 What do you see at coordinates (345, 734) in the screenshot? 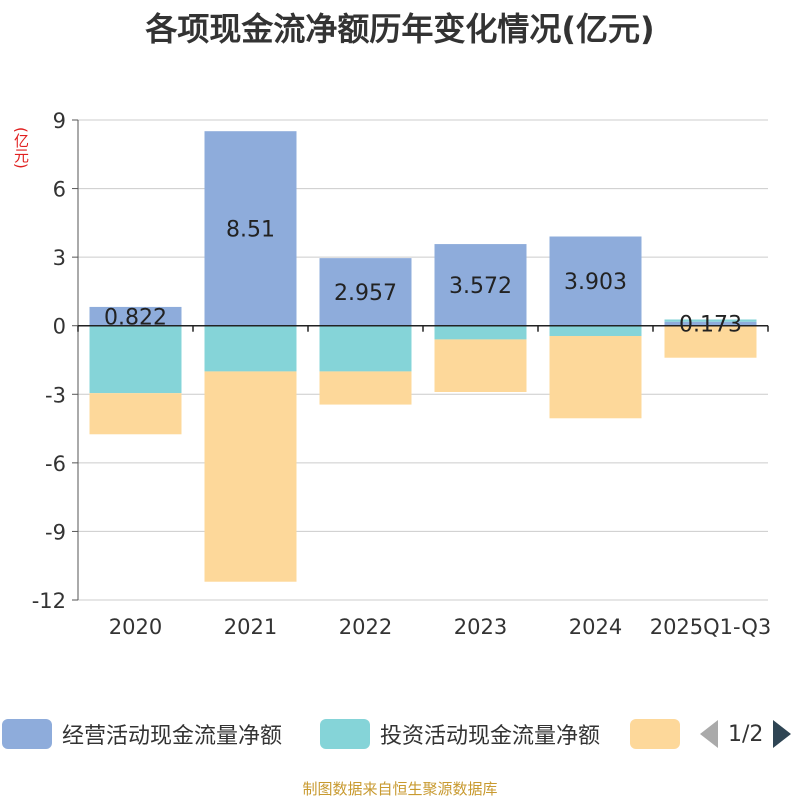
I see `legend-swatch-investing` at bounding box center [345, 734].